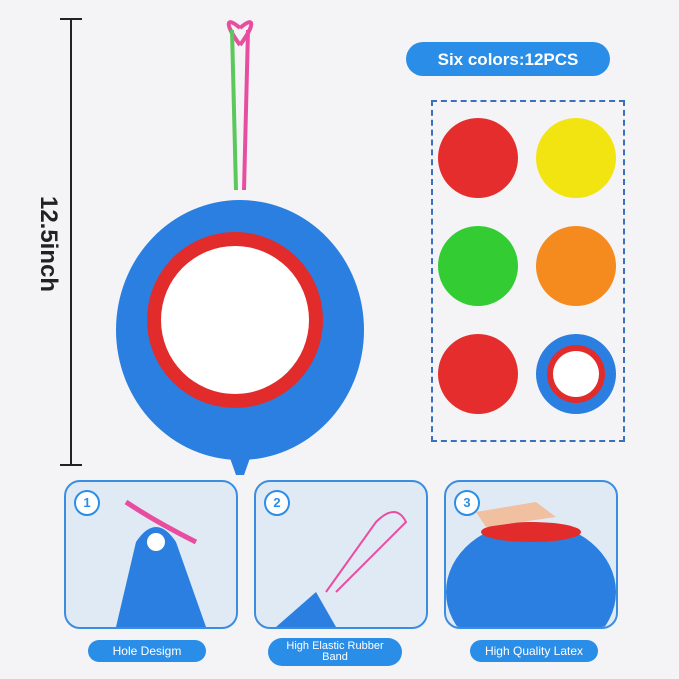 The width and height of the screenshot is (679, 679). I want to click on step-number: 1, so click(87, 503).